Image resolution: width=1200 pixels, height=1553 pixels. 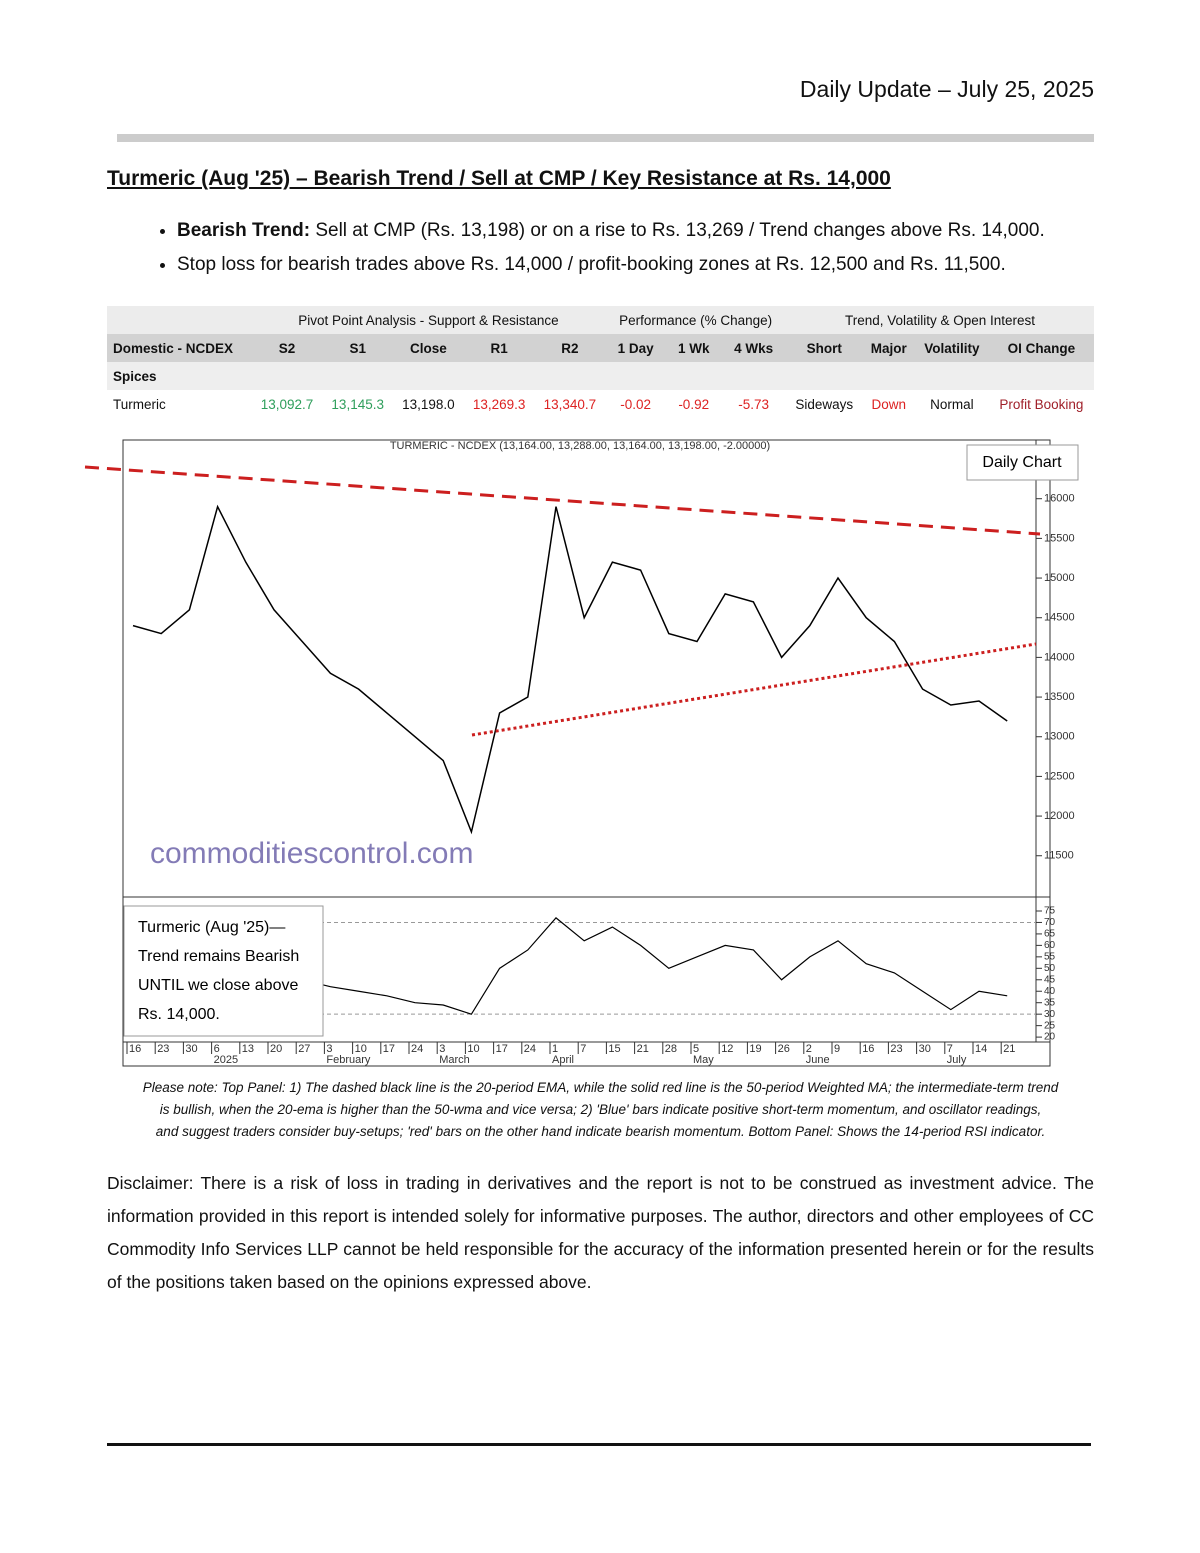 What do you see at coordinates (179, 1014) in the screenshot?
I see `annotation-line: Rs. 14,000.` at bounding box center [179, 1014].